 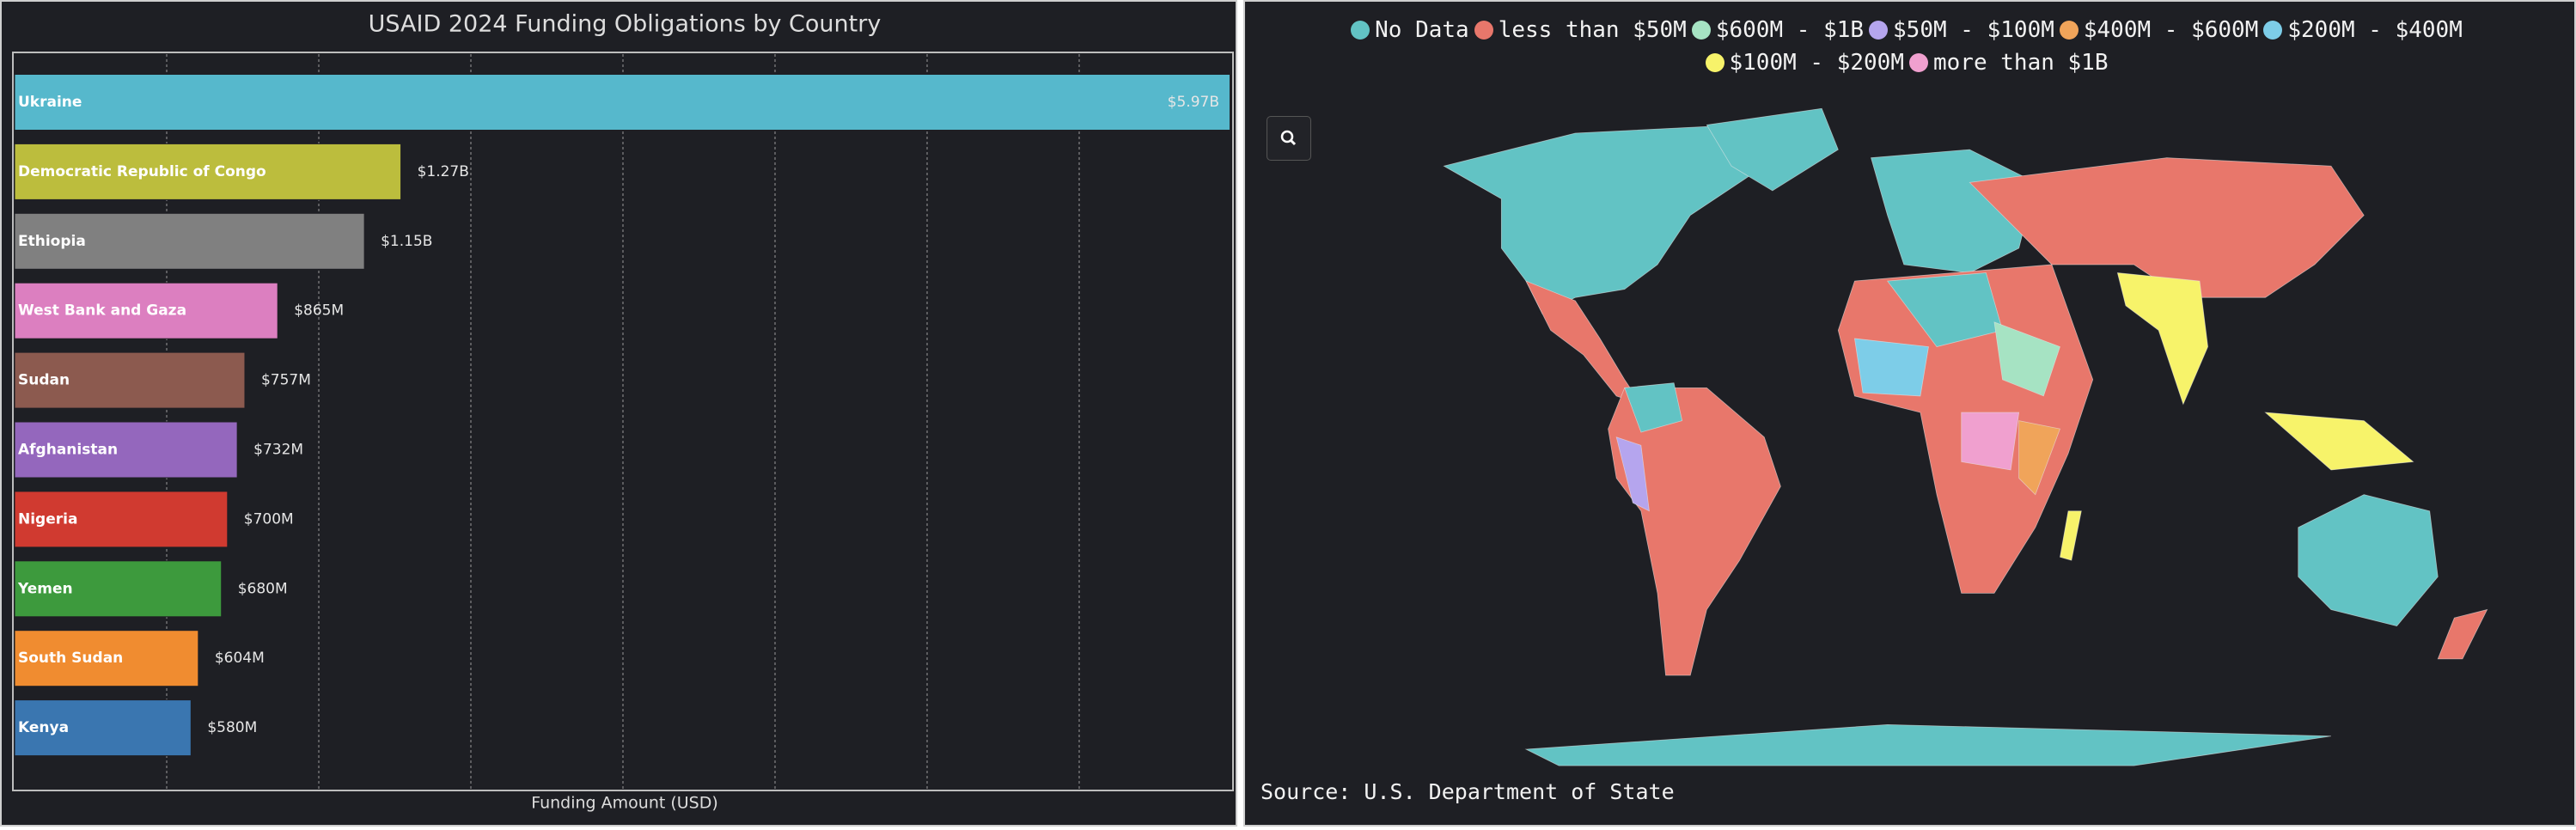 What do you see at coordinates (1891, 367) in the screenshot?
I see `west-africa` at bounding box center [1891, 367].